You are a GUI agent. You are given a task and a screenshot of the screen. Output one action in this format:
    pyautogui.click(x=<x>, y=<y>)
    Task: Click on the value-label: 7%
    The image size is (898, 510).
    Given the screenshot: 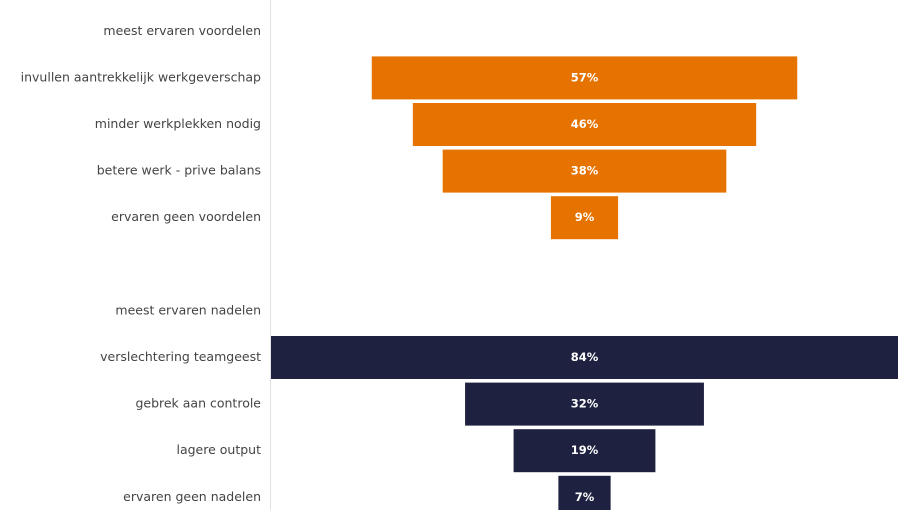 What is the action you would take?
    pyautogui.click(x=585, y=497)
    